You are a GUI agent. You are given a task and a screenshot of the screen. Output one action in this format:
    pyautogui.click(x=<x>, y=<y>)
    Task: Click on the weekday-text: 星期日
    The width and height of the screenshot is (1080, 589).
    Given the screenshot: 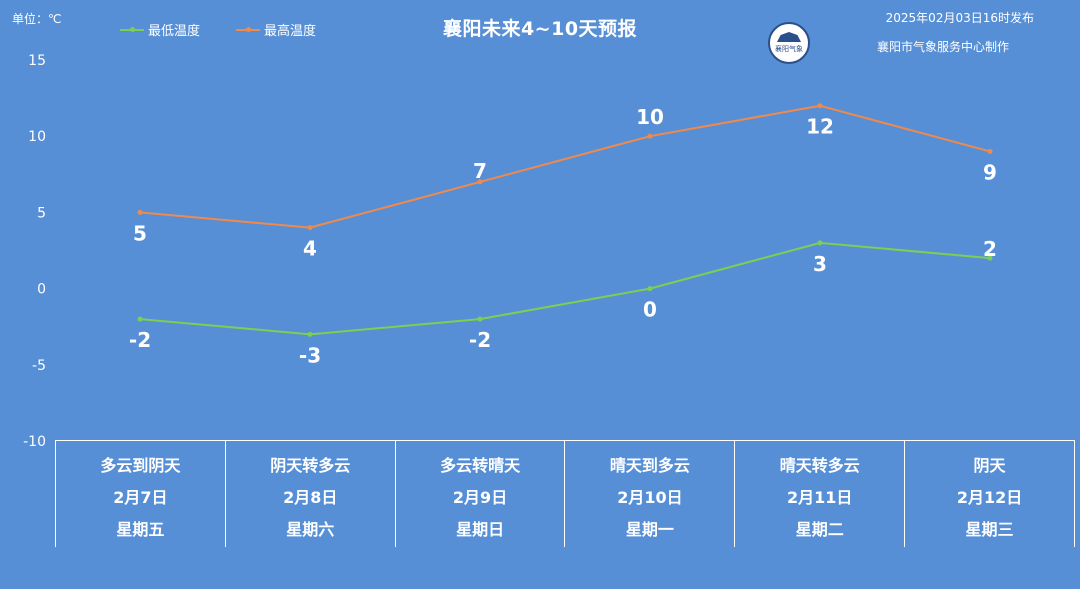 What is the action you would take?
    pyautogui.click(x=480, y=529)
    